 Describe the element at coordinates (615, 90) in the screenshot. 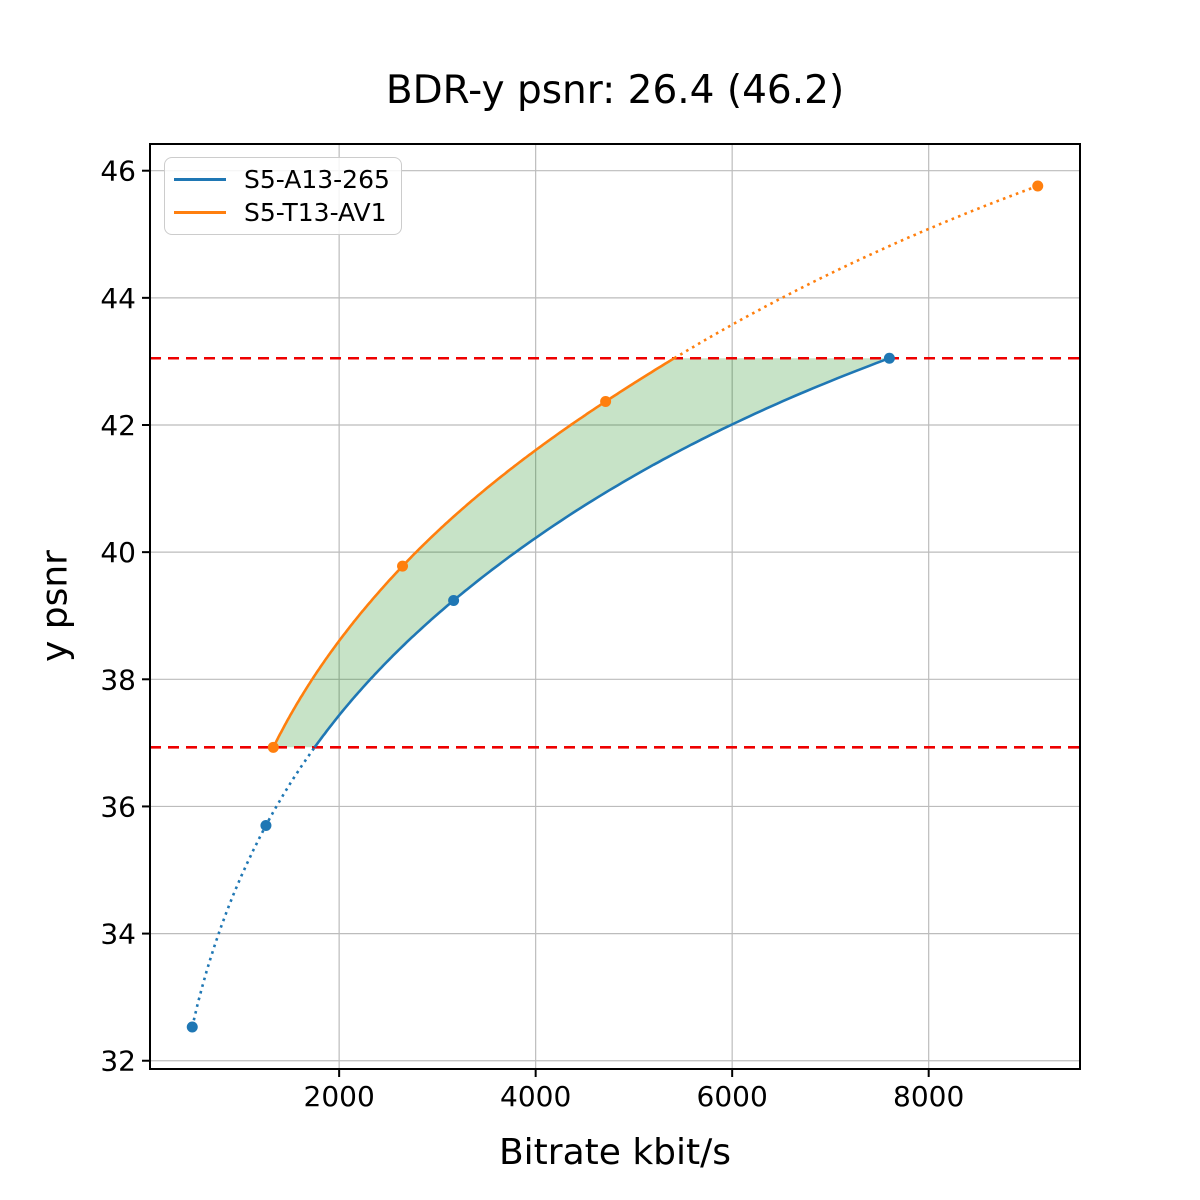

I see `chart-title: BDR-y psnr: 26.4 (46.2)` at that location.